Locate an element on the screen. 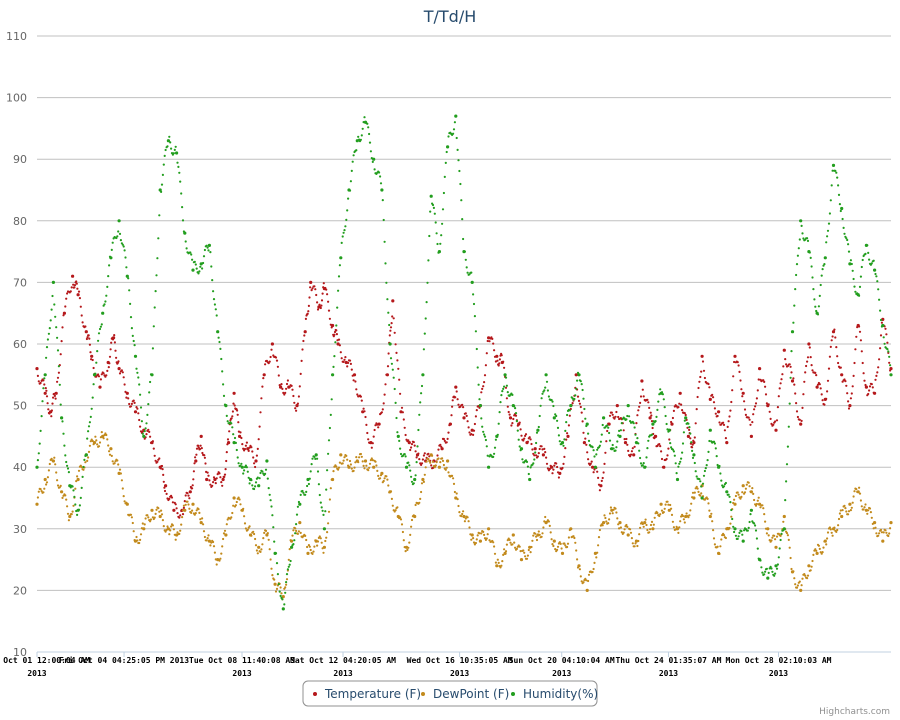 The height and width of the screenshot is (720, 900). legend-item-1: DewPoint (F) is located at coordinates (465, 694).